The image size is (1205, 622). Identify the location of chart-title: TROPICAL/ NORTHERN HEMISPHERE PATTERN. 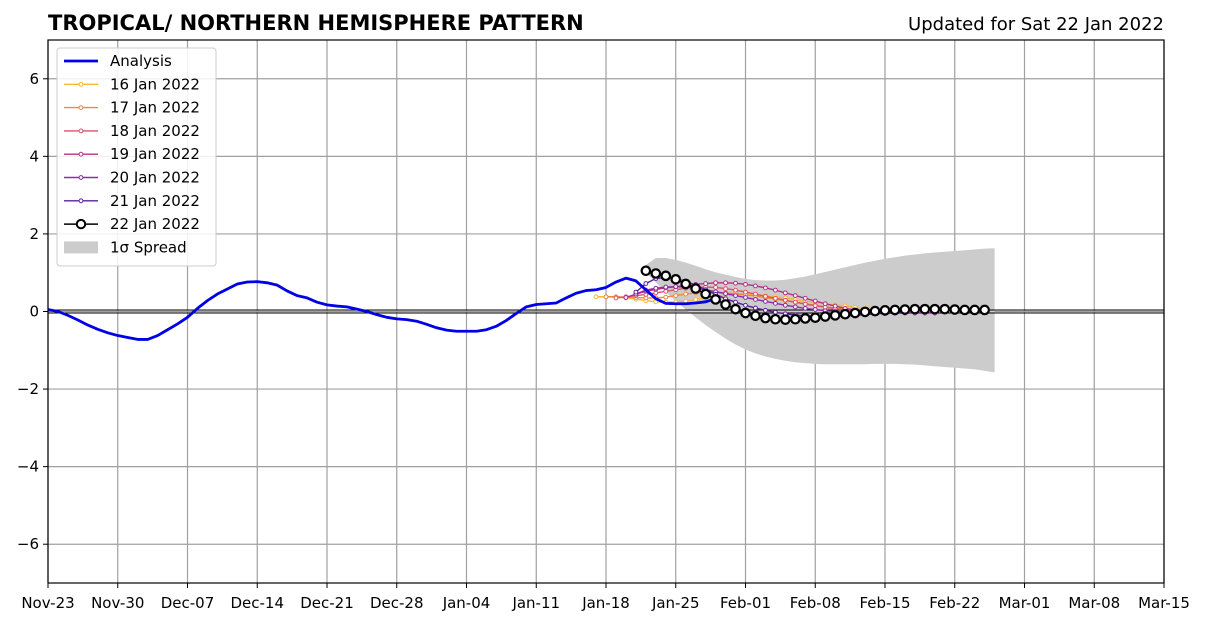
(316, 23).